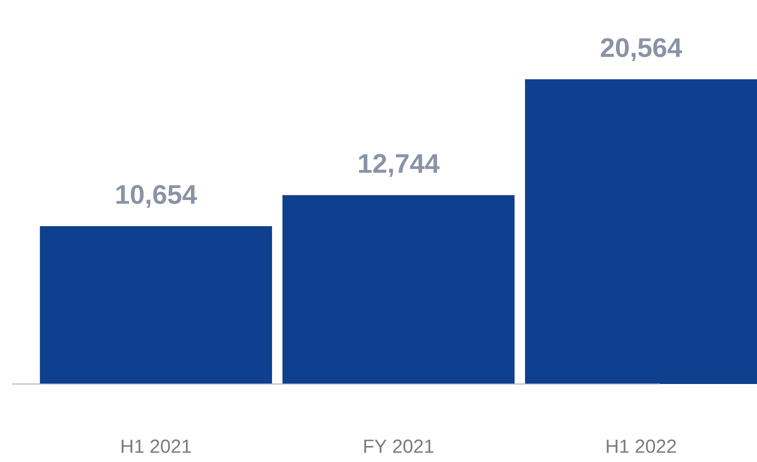  Describe the element at coordinates (399, 446) in the screenshot. I see `x-tick-label: FY 2021` at that location.